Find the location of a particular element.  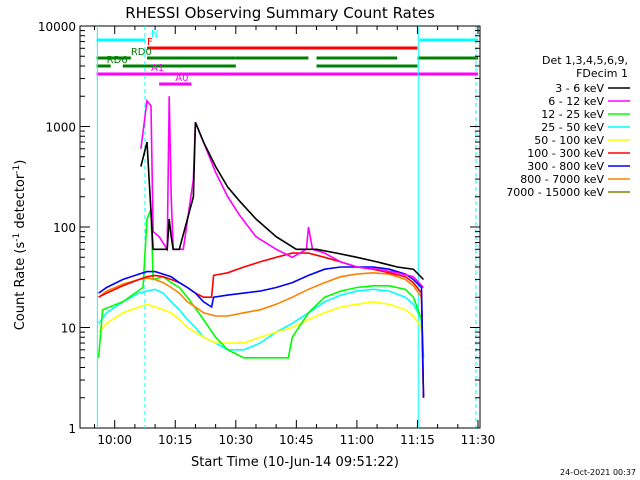

legend-item-label: 6 - 12 keV is located at coordinates (576, 101).